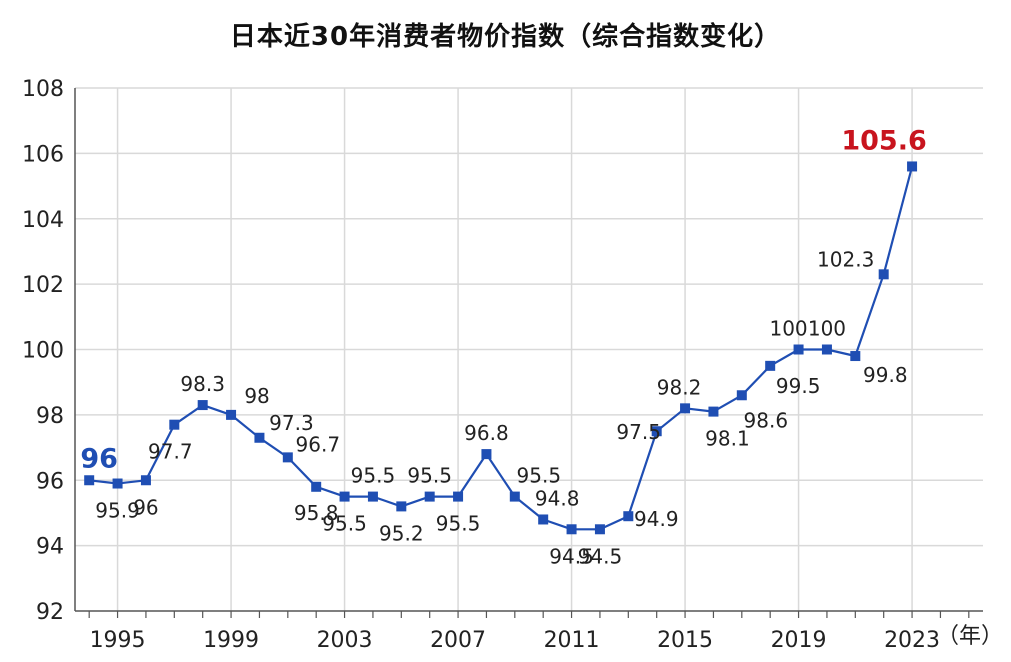 The height and width of the screenshot is (662, 1011). I want to click on x-axis-unit-label: （年）, so click(970, 636).